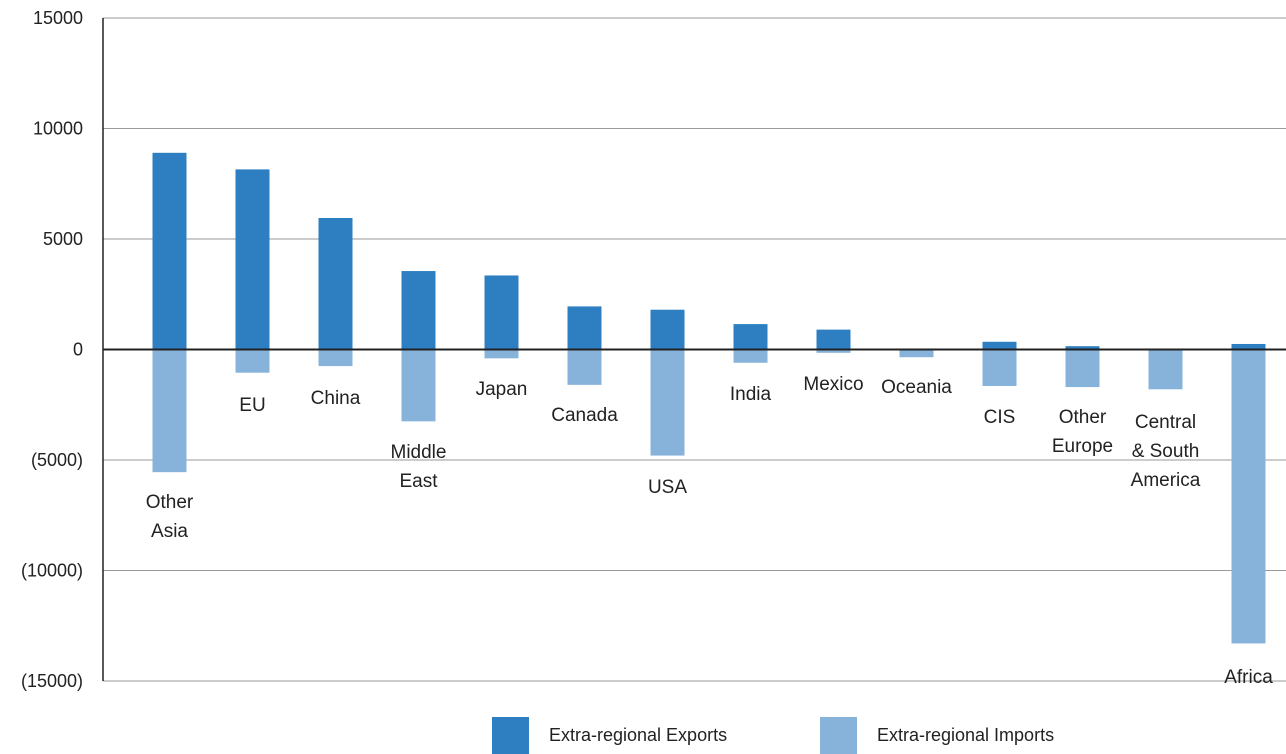 The width and height of the screenshot is (1286, 754). I want to click on legend-label: Extra-regional Exports, so click(638, 735).